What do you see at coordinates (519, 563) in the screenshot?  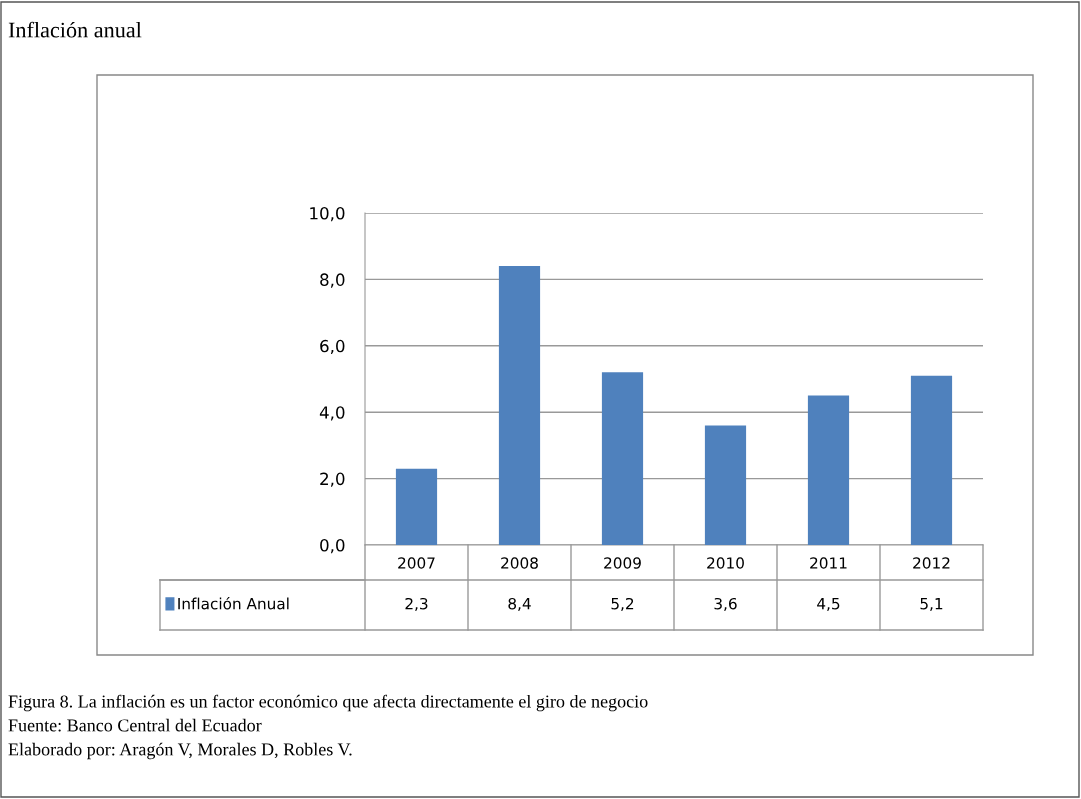 I see `x-tick-label: 2008` at bounding box center [519, 563].